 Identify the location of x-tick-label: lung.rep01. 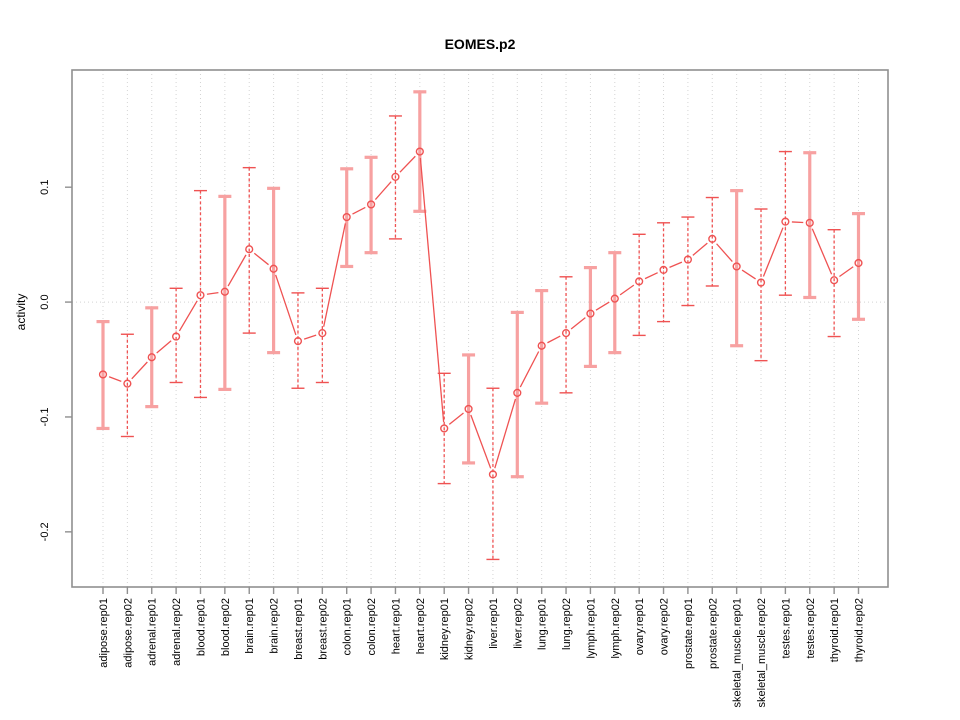
(543, 624).